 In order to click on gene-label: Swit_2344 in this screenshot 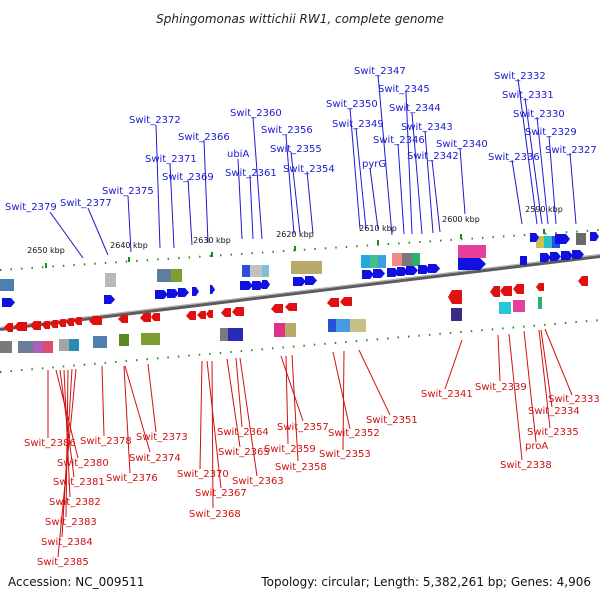, I will do `click(415, 108)`.